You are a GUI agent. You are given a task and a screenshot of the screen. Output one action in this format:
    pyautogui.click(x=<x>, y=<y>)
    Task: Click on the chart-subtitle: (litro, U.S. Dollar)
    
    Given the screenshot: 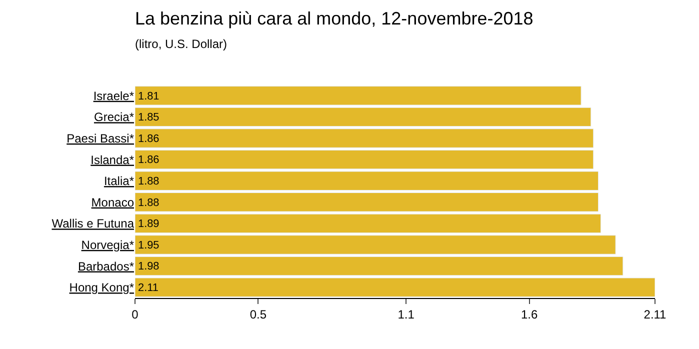 What is the action you would take?
    pyautogui.click(x=181, y=43)
    